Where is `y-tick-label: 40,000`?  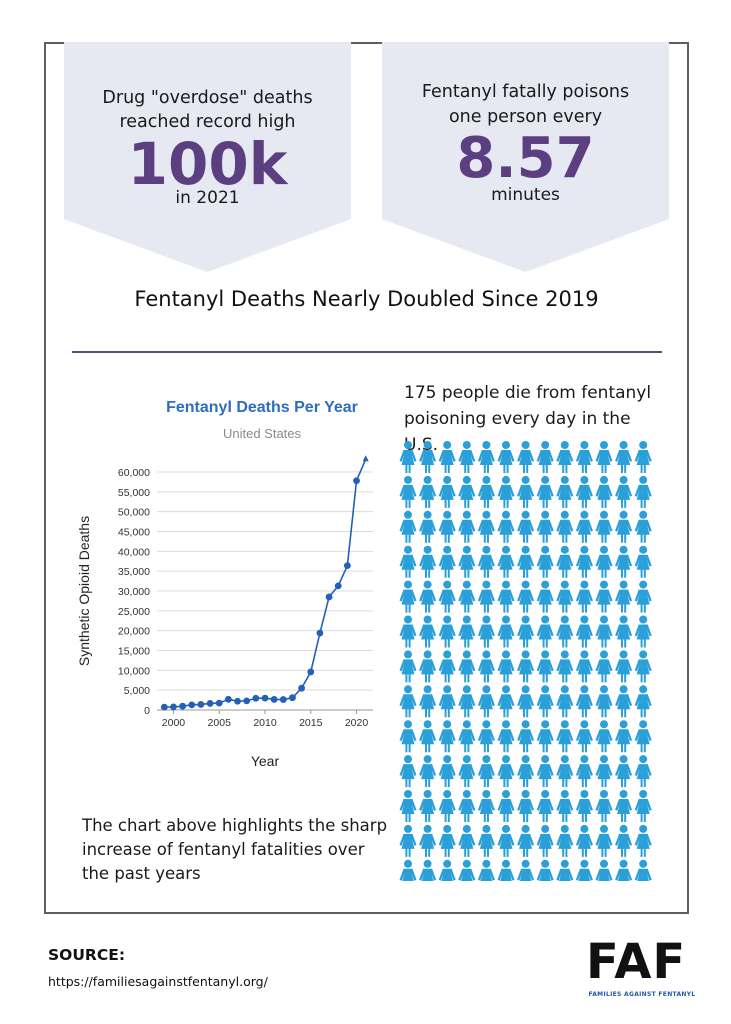
y-tick-label: 40,000 is located at coordinates (134, 552).